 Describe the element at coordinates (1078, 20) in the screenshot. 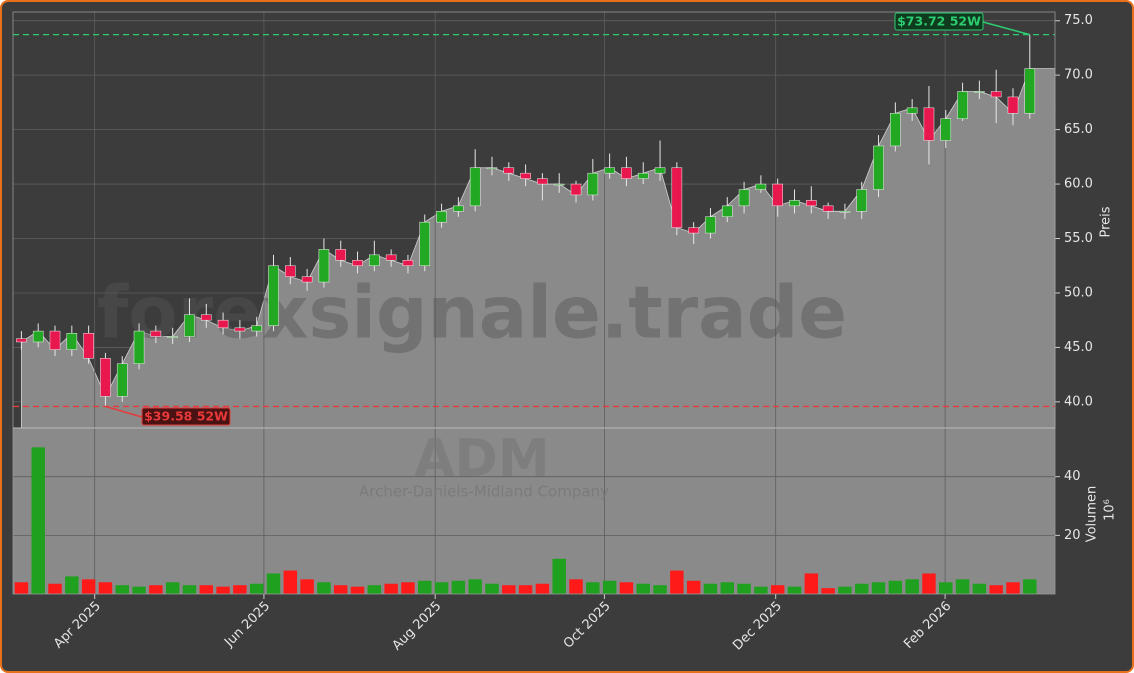

I see `y-tick-label: 75.0` at that location.